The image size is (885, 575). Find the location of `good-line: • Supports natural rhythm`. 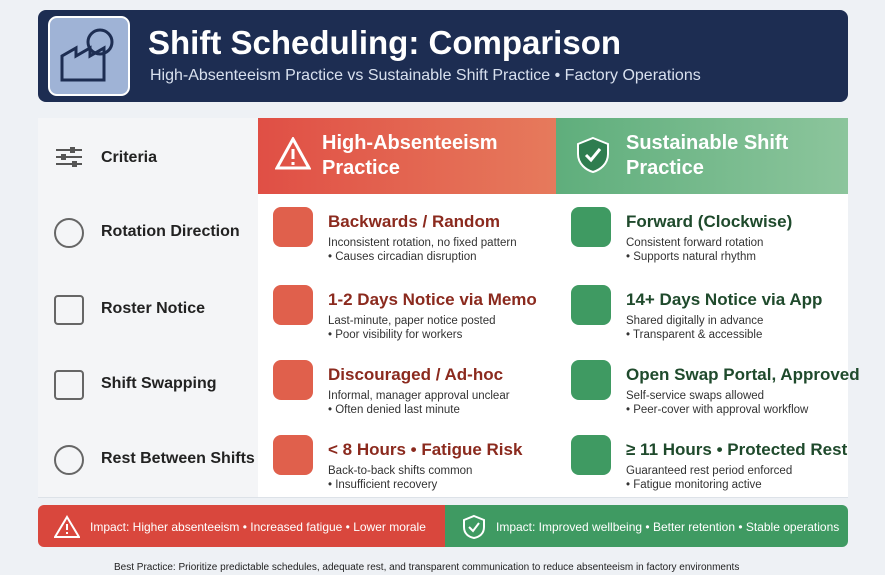

good-line: • Supports natural rhythm is located at coordinates (691, 257).